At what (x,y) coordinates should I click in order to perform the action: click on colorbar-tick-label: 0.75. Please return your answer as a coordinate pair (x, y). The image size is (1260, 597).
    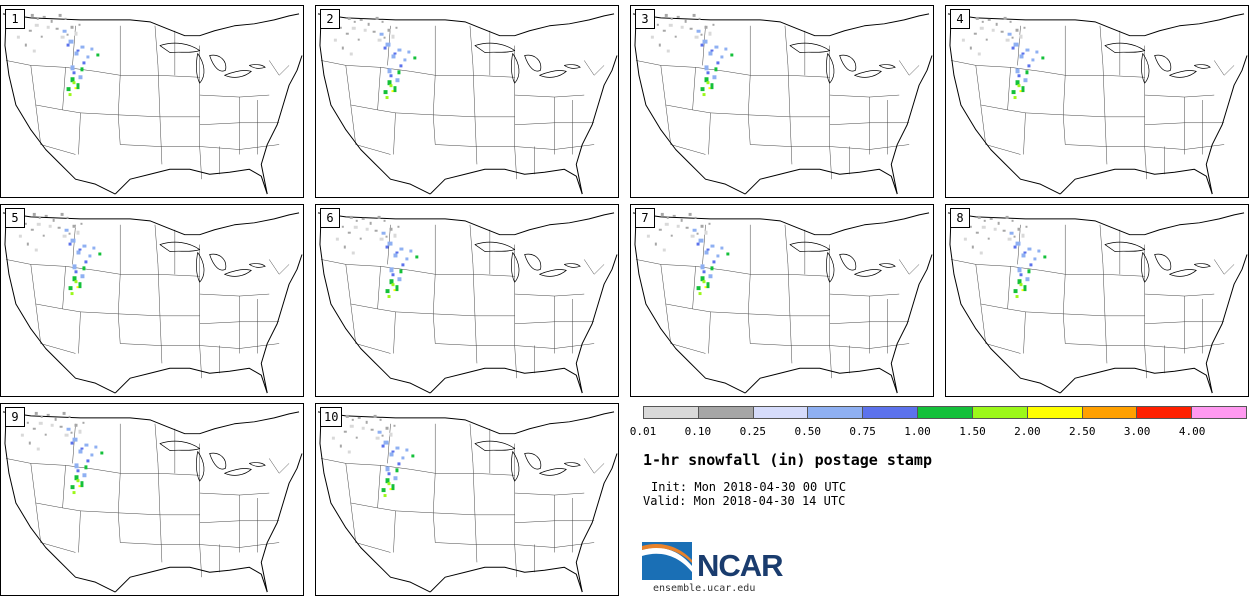
    Looking at the image, I should click on (862, 431).